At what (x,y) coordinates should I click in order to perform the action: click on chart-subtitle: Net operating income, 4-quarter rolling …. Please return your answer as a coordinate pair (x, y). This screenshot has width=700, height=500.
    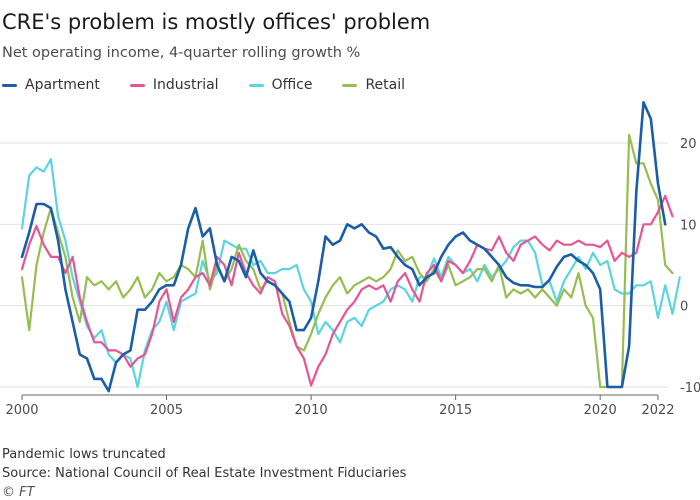
    Looking at the image, I should click on (181, 53).